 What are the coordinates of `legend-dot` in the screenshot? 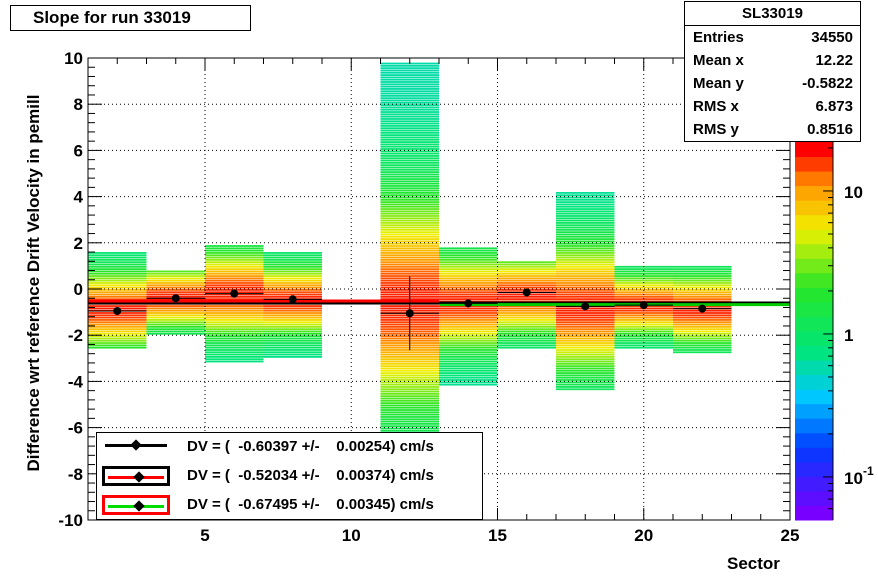 It's located at (139, 506).